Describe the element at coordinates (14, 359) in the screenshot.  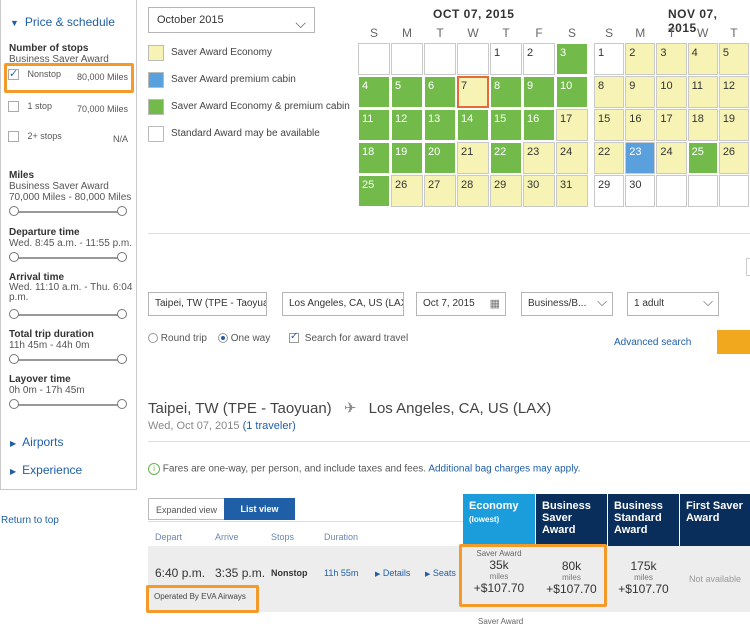
I see `duration-slider-min-handle` at that location.